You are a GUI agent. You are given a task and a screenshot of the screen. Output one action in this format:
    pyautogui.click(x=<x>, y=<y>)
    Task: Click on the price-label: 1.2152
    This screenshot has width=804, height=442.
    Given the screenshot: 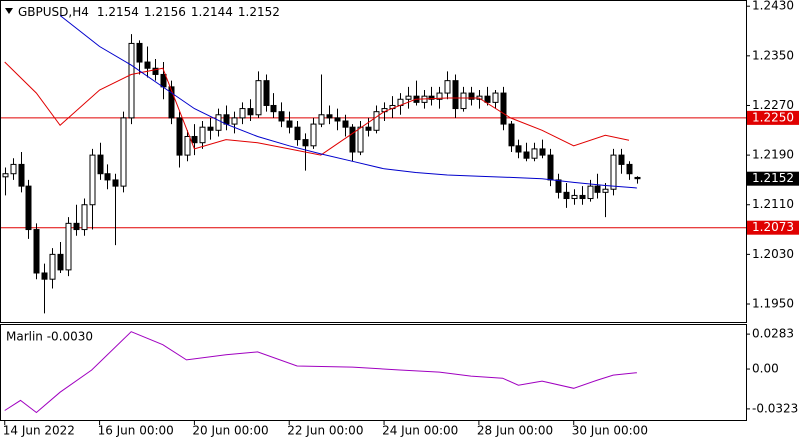 What is the action you would take?
    pyautogui.click(x=773, y=178)
    